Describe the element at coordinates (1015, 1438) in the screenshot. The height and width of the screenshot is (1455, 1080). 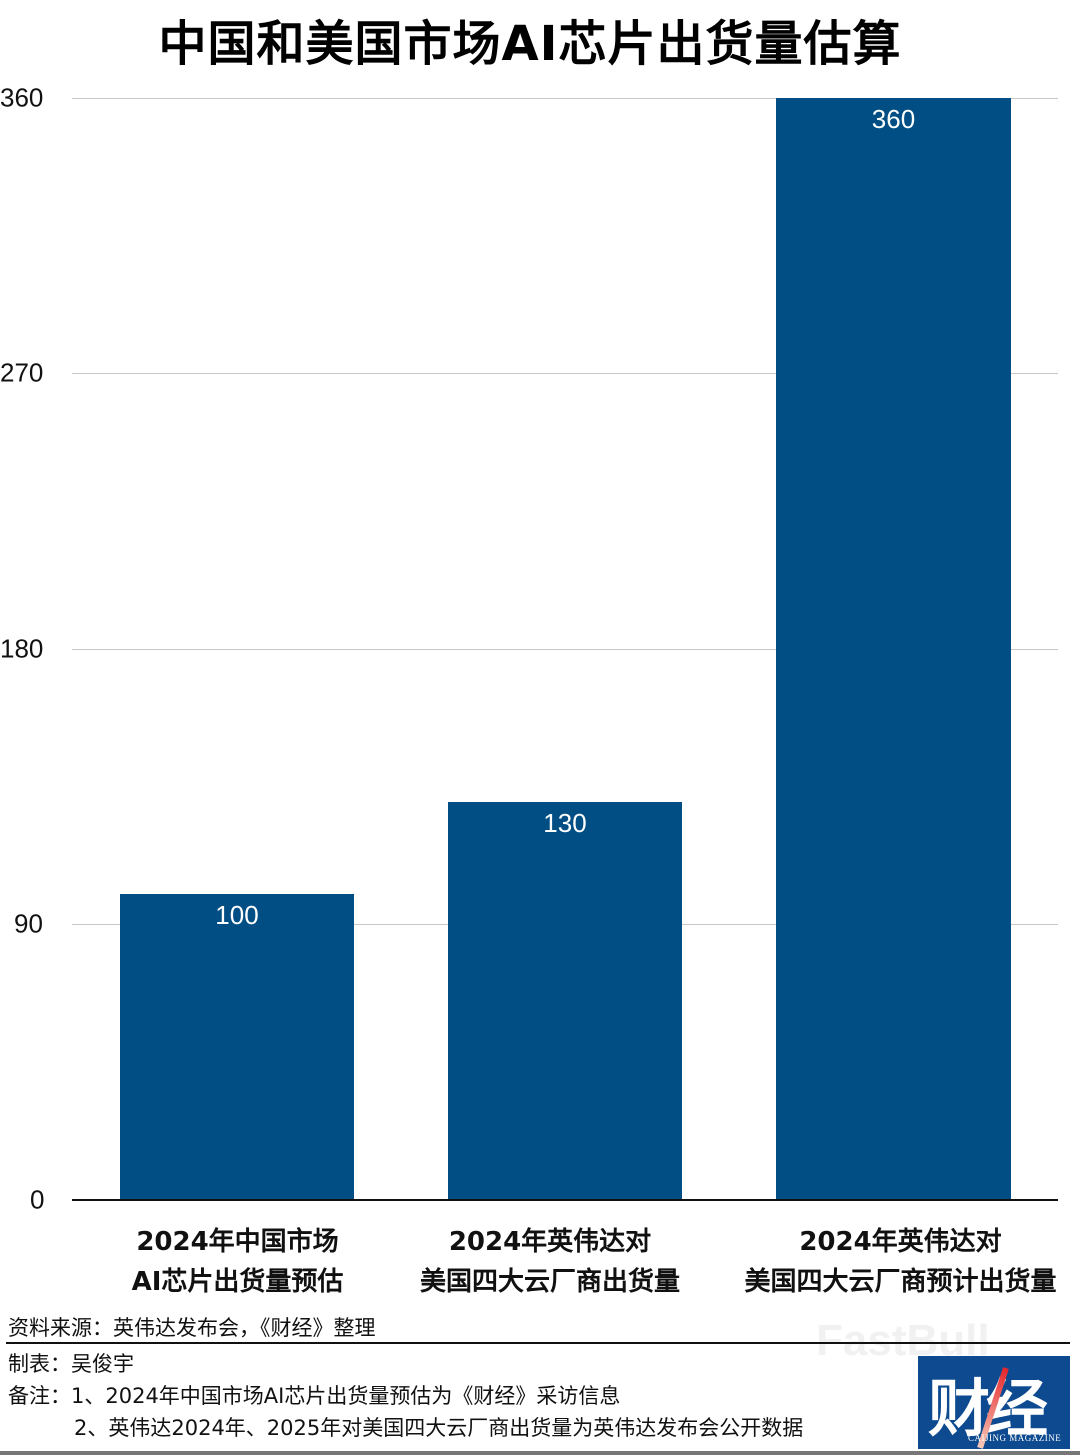
I see `logo-en-text: CAIJING MAGAZINE` at that location.